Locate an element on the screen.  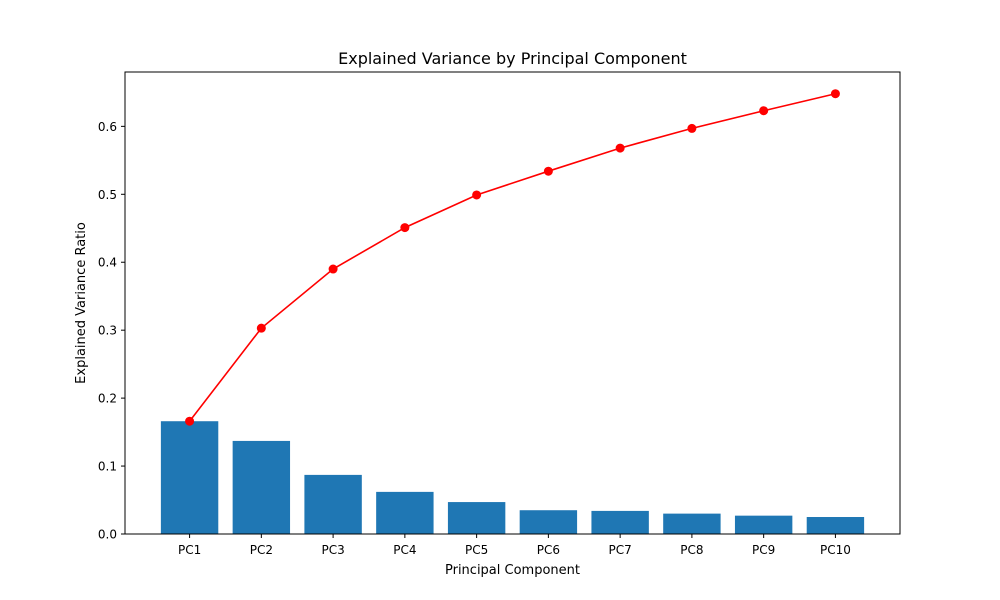
bar-pc6 is located at coordinates (548, 522).